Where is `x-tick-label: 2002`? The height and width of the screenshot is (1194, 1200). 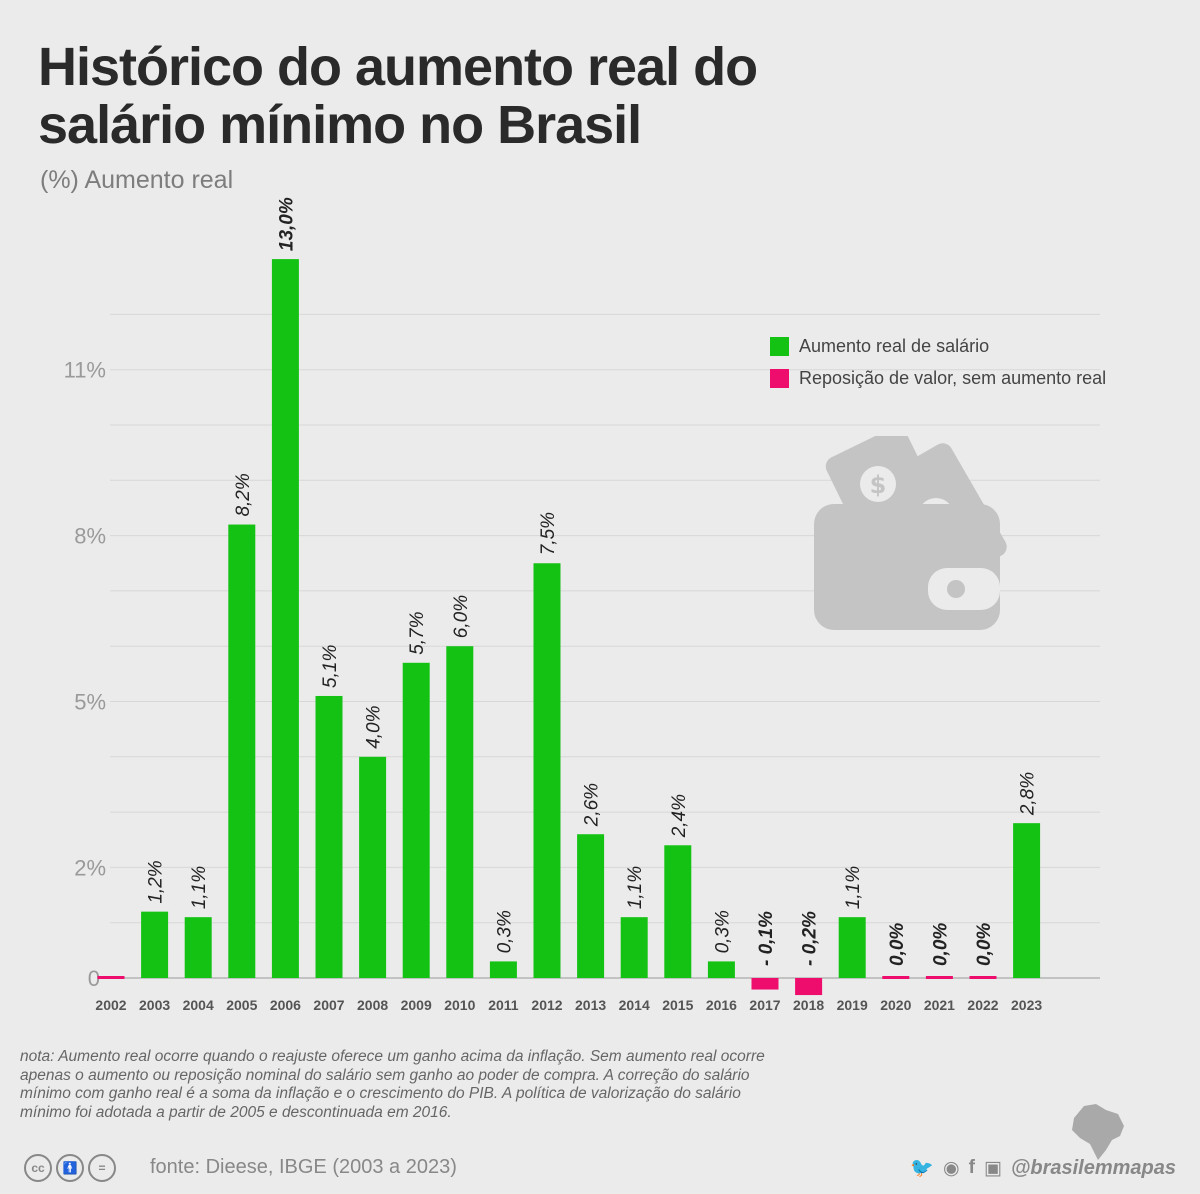 x-tick-label: 2002 is located at coordinates (110, 1005).